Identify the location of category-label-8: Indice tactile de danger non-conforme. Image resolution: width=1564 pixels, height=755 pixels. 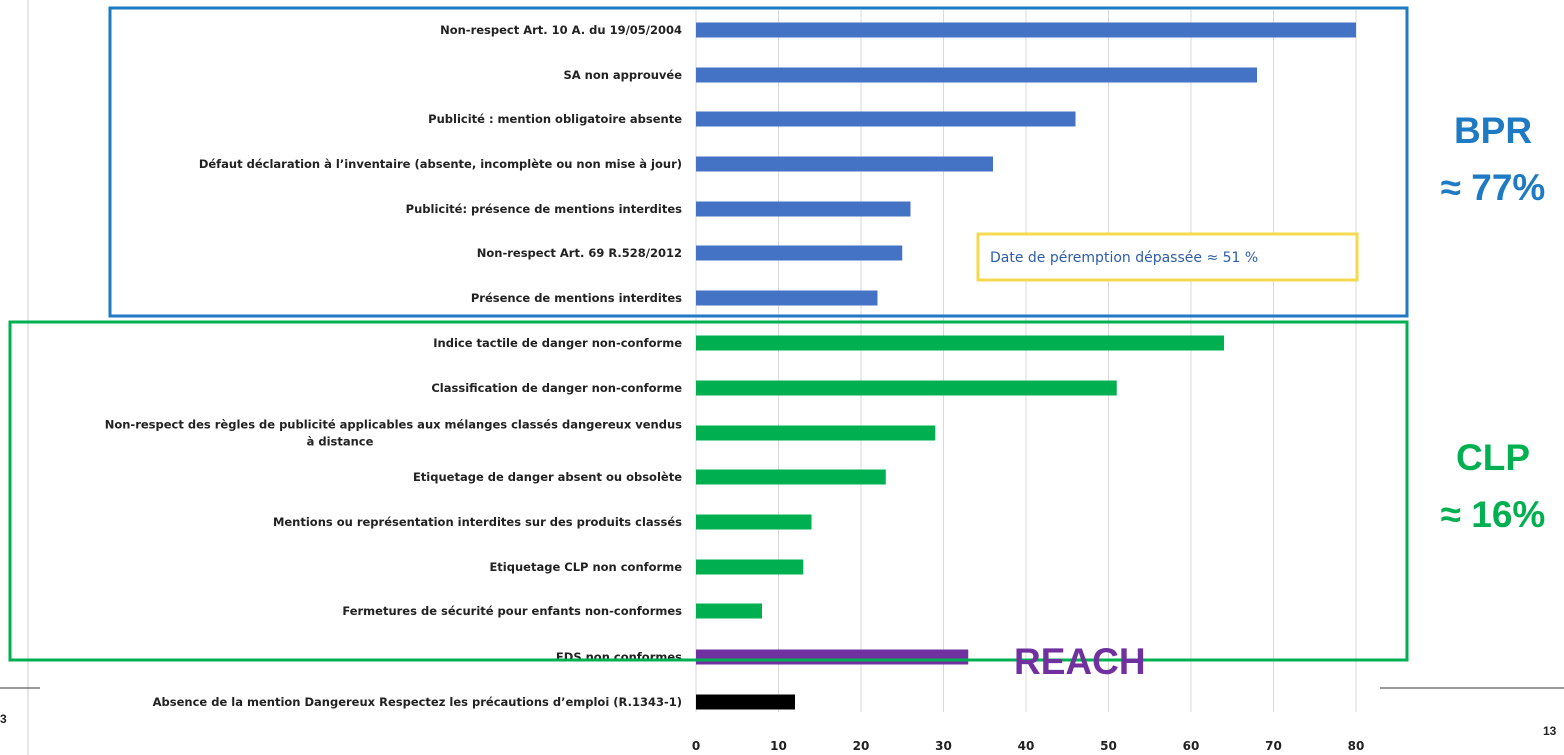
(557, 343).